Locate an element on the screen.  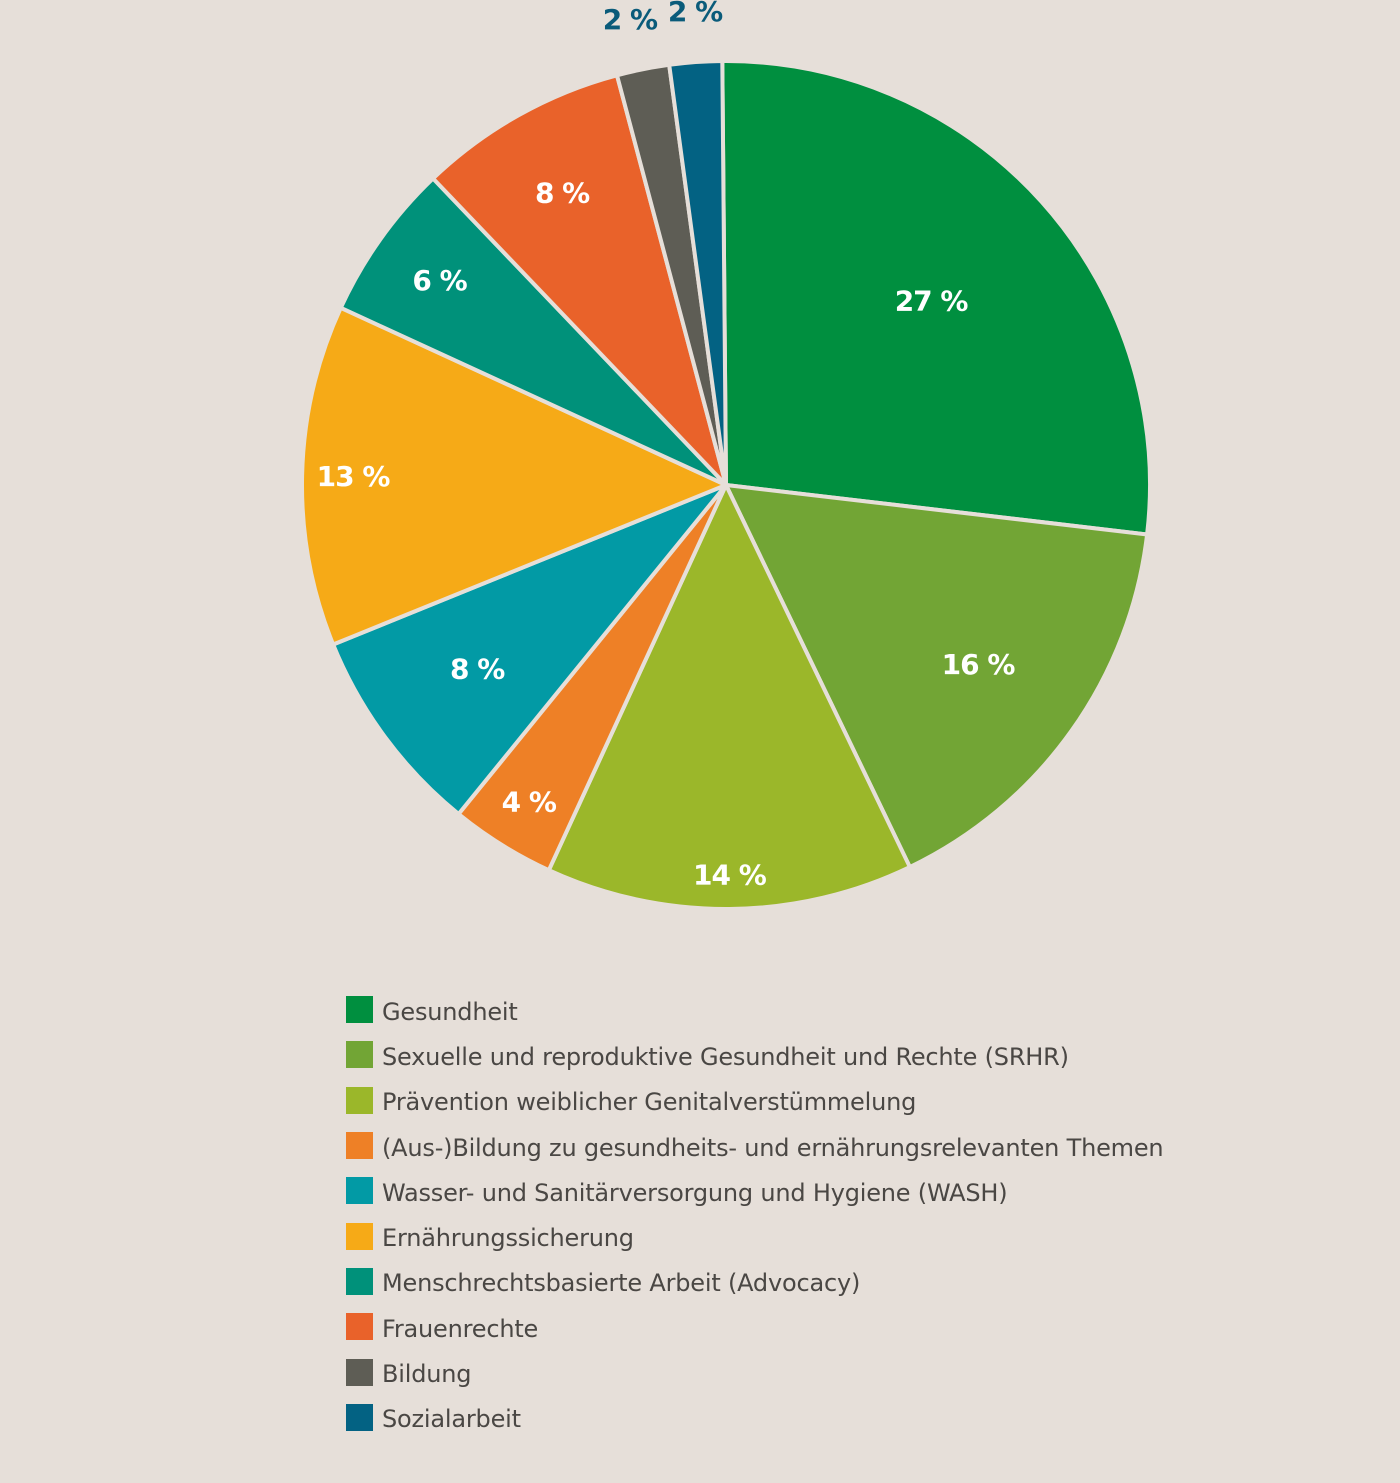
pie-slice-sozialarbeit is located at coordinates (697, 273).